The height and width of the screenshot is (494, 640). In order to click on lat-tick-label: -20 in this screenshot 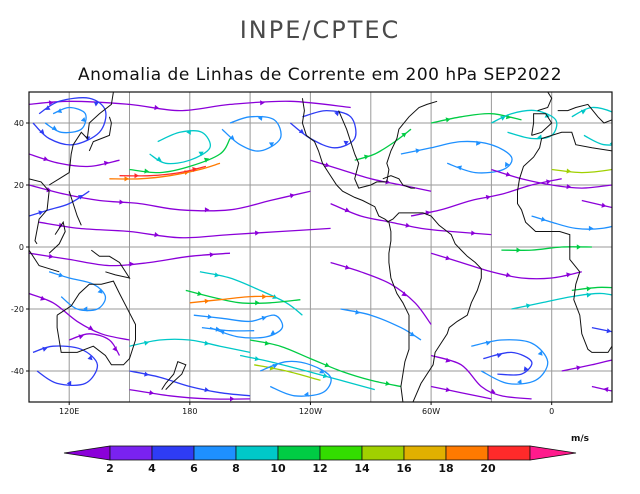, I will do `click(17, 309)`.